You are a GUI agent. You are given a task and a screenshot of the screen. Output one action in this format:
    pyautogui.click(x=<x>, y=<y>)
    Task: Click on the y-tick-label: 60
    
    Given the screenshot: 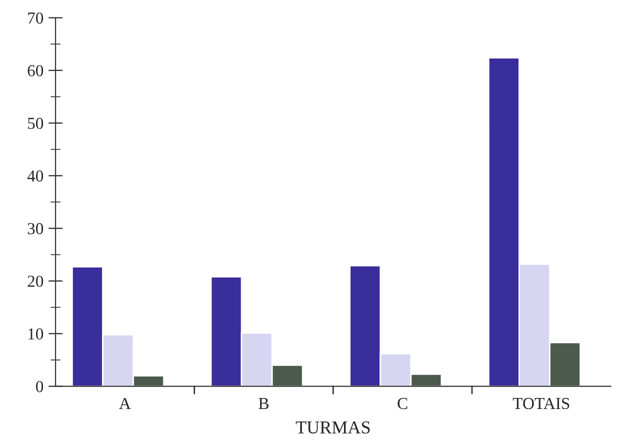 What is the action you would take?
    pyautogui.click(x=36, y=70)
    